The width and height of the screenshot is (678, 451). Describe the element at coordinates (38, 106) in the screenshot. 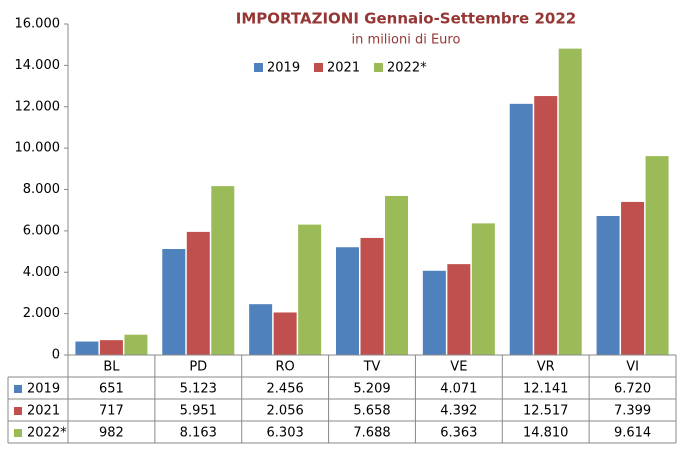

I see `y-tick-label: 12.000` at that location.